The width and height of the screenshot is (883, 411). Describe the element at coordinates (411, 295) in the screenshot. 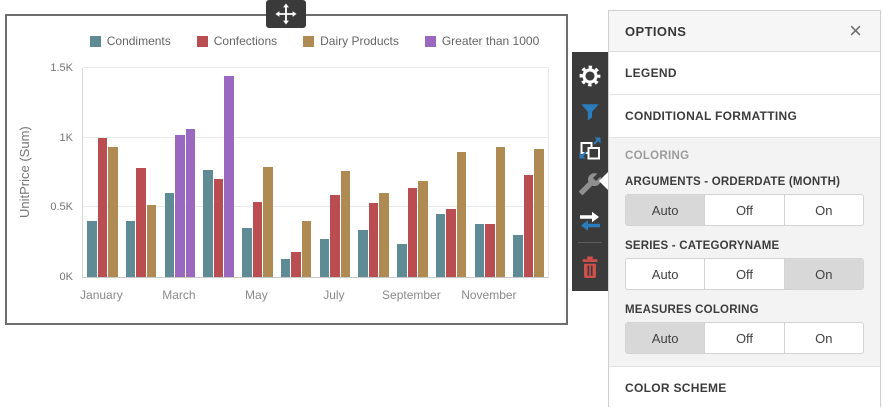

I see `x-tick-label: September` at that location.